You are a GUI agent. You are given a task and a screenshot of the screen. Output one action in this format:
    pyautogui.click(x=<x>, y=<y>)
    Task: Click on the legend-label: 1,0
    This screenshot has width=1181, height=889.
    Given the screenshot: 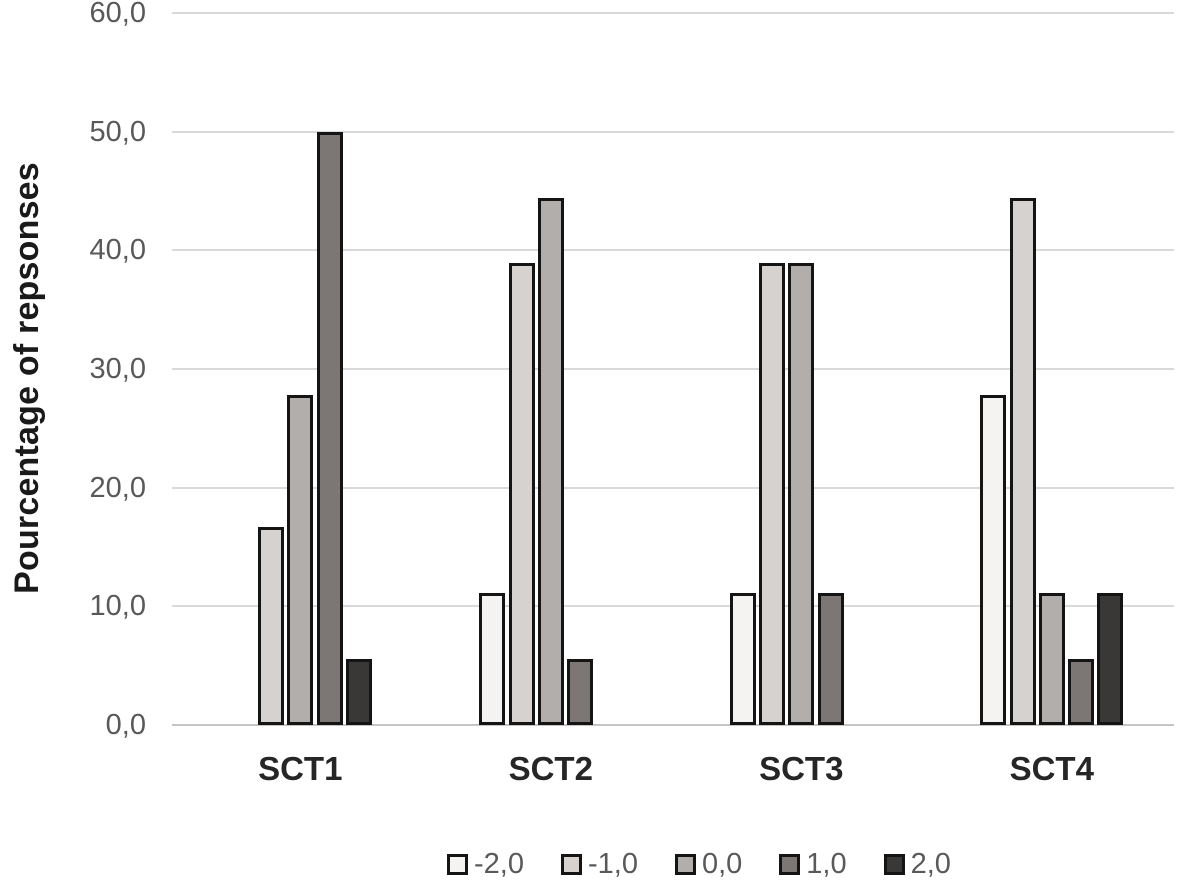 What is the action you would take?
    pyautogui.click(x=826, y=864)
    